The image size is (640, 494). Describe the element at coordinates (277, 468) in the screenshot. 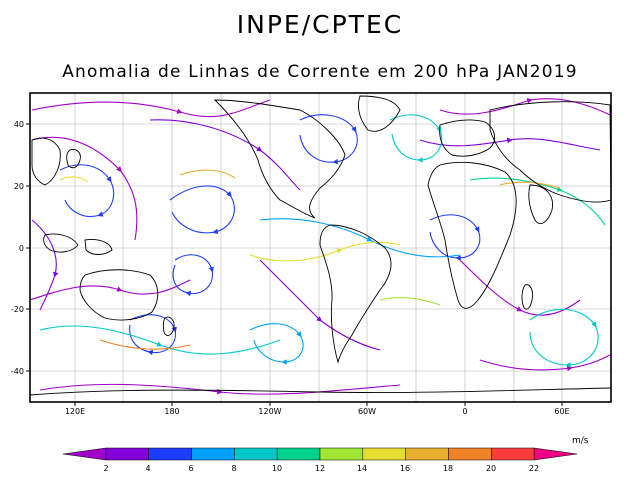

I see `colorbar-label: 10` at that location.